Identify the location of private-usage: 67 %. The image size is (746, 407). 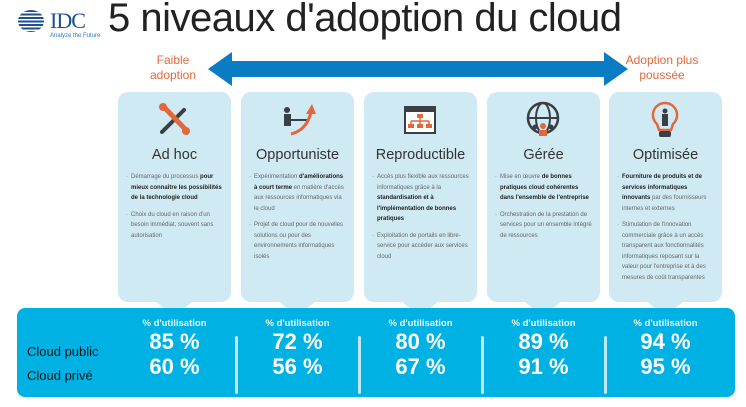
(420, 366).